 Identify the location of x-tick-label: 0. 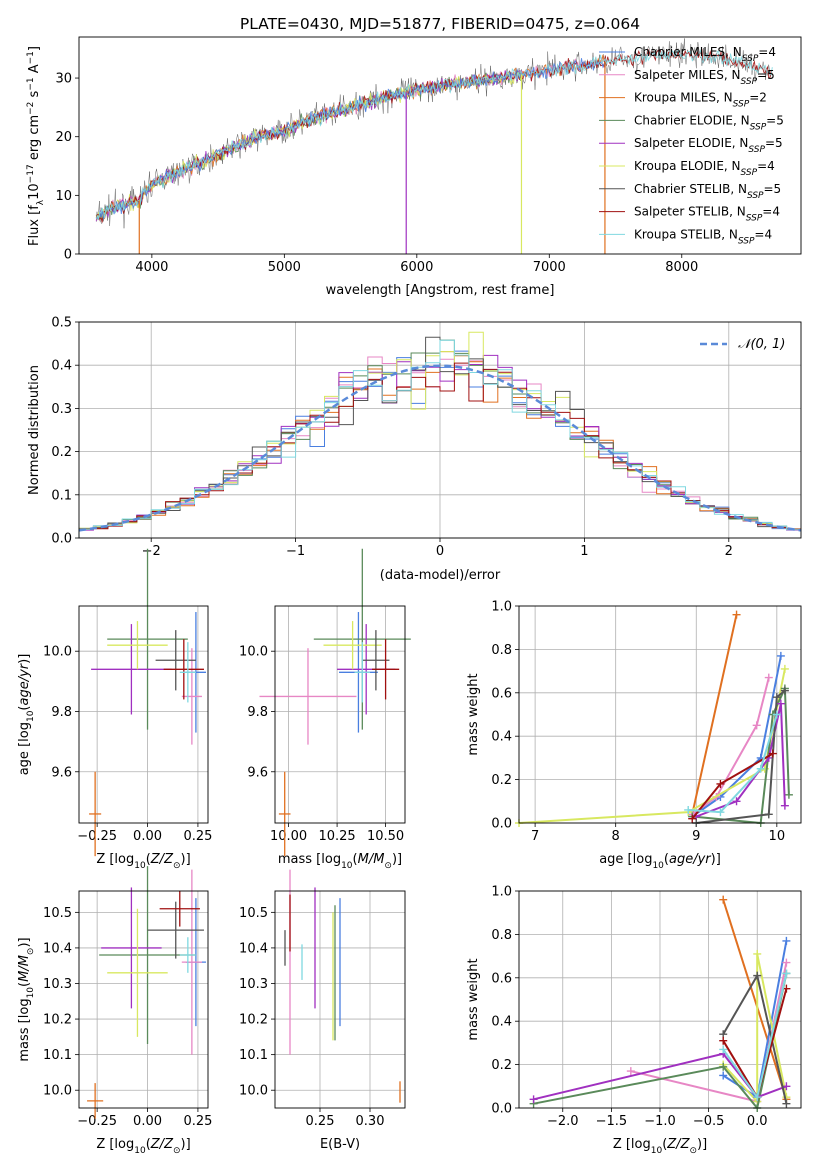
(440, 551).